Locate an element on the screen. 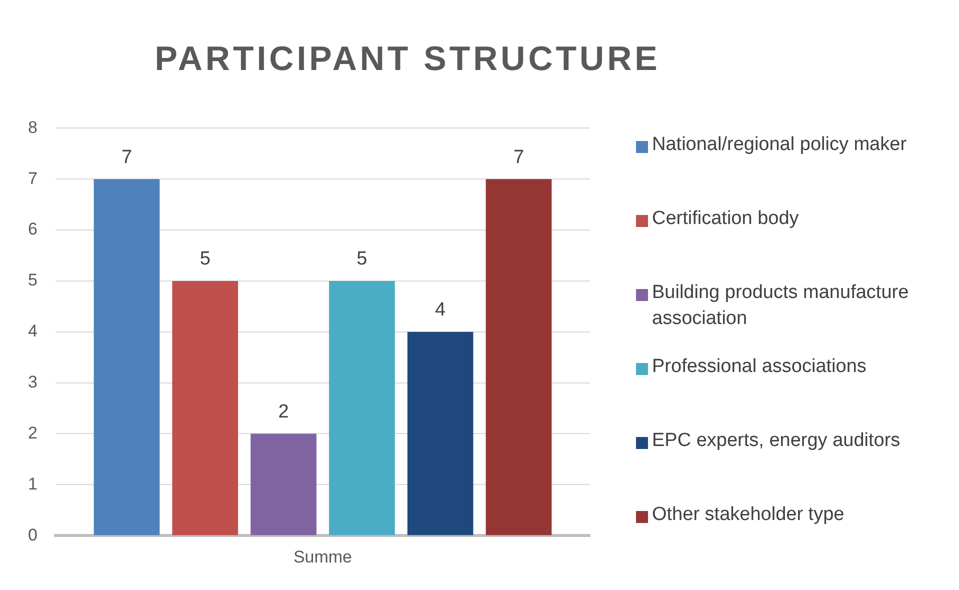 The width and height of the screenshot is (959, 590). y-tick-label: 5 is located at coordinates (33, 280).